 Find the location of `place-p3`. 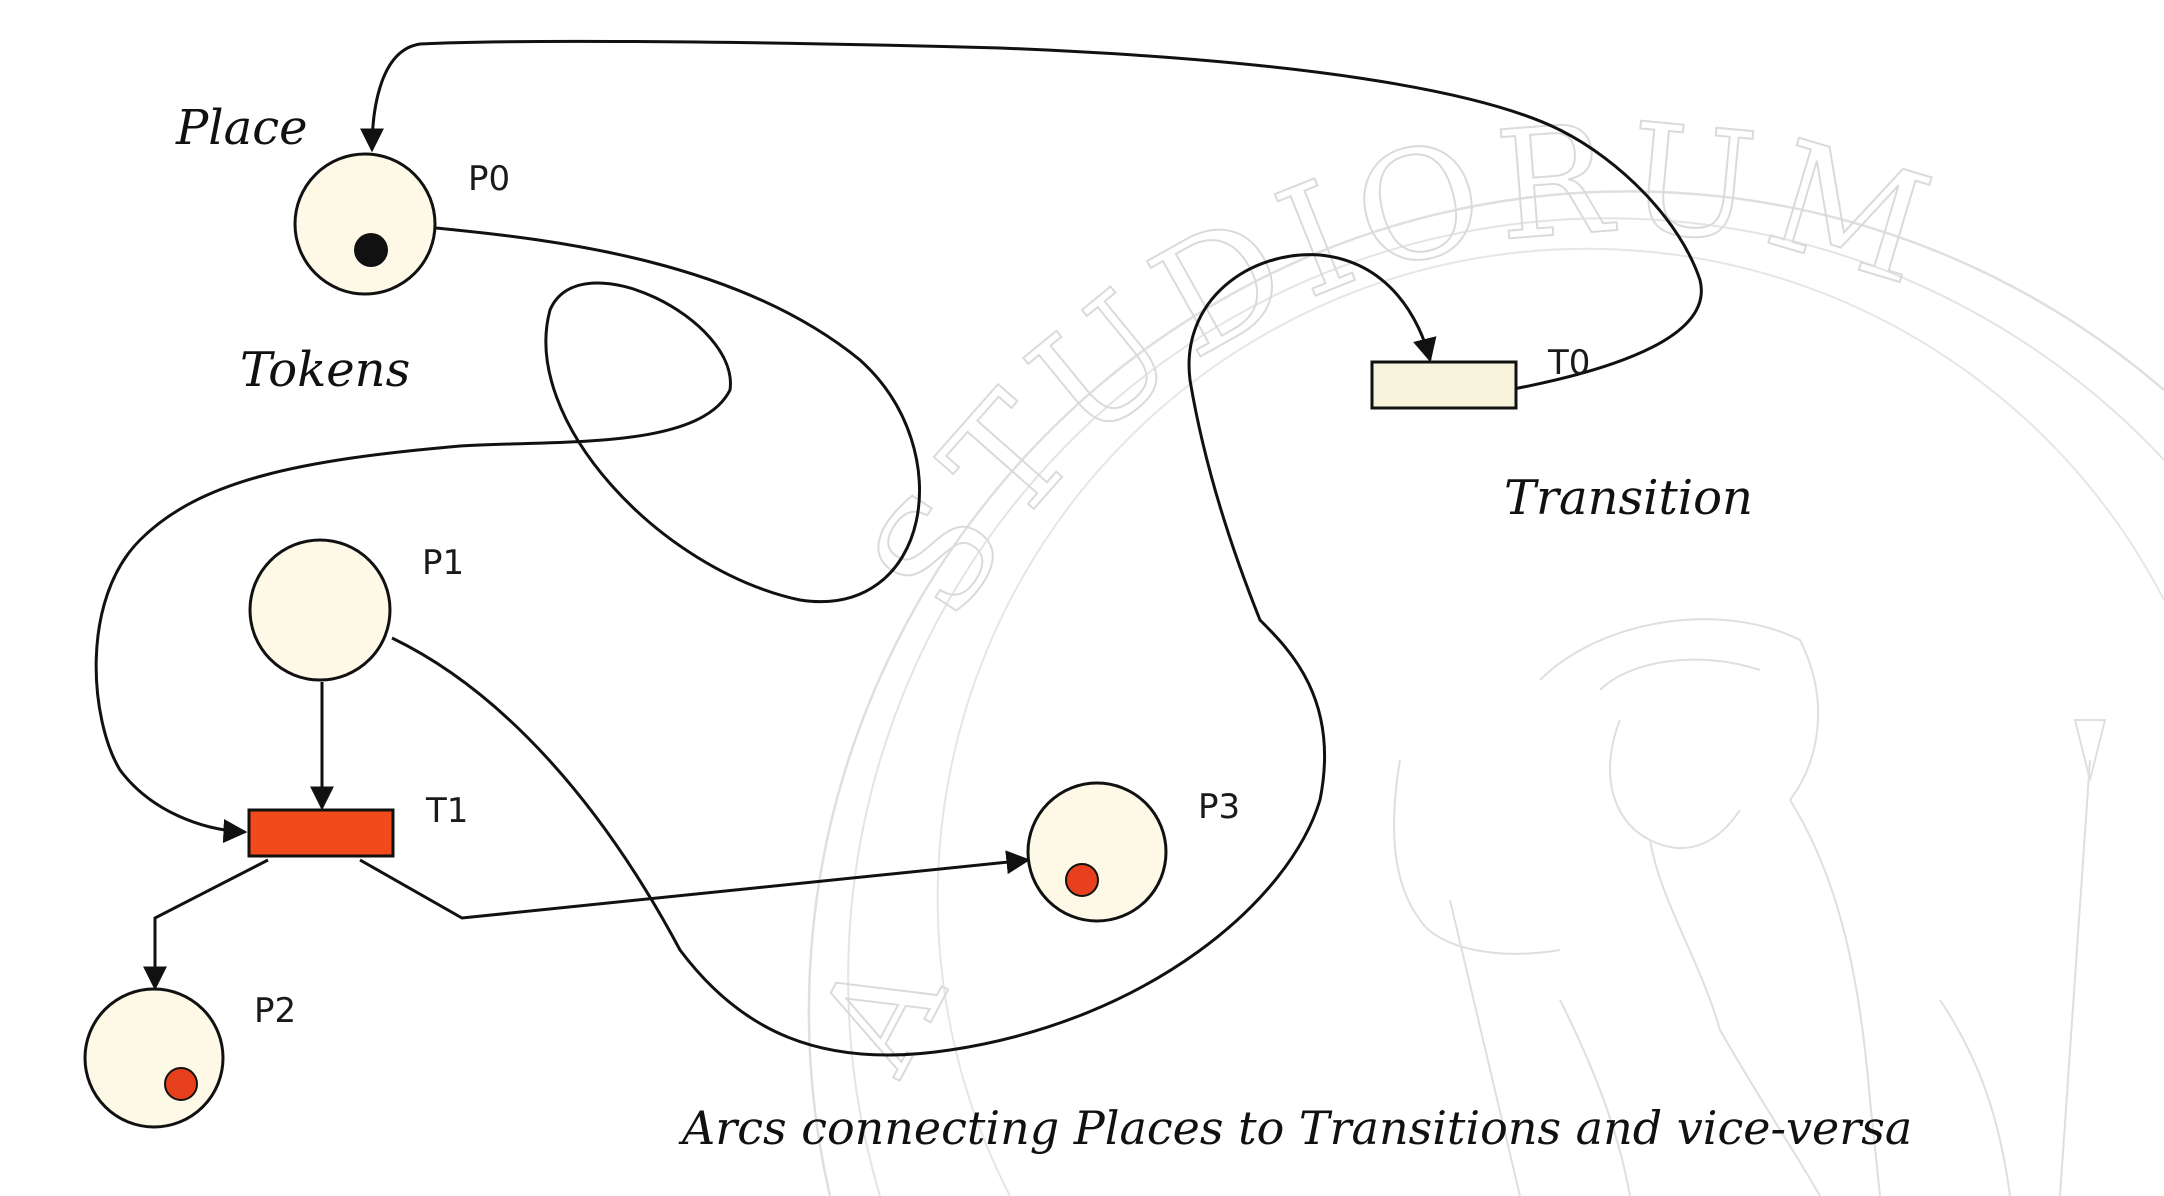

place-p3 is located at coordinates (1097, 852).